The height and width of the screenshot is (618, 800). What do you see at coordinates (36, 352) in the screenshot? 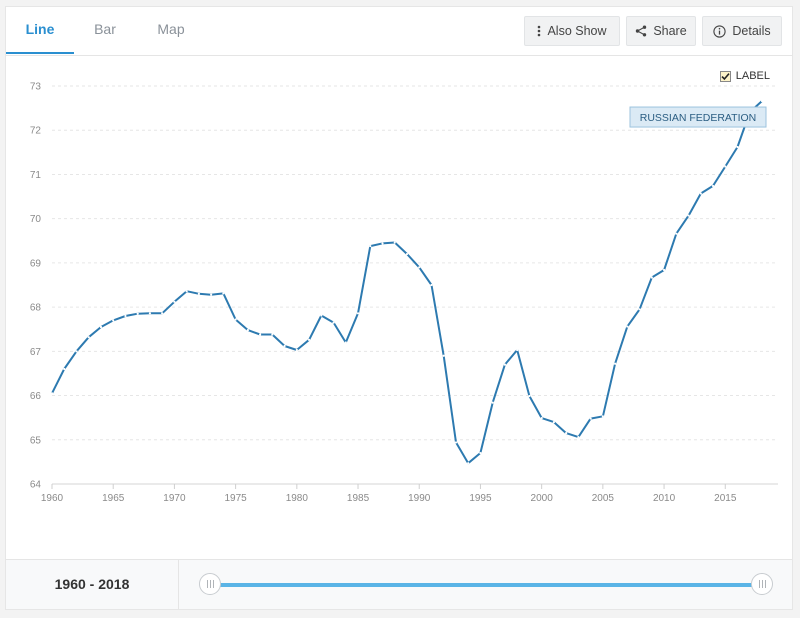
I see `y-tick-label: 67` at bounding box center [36, 352].